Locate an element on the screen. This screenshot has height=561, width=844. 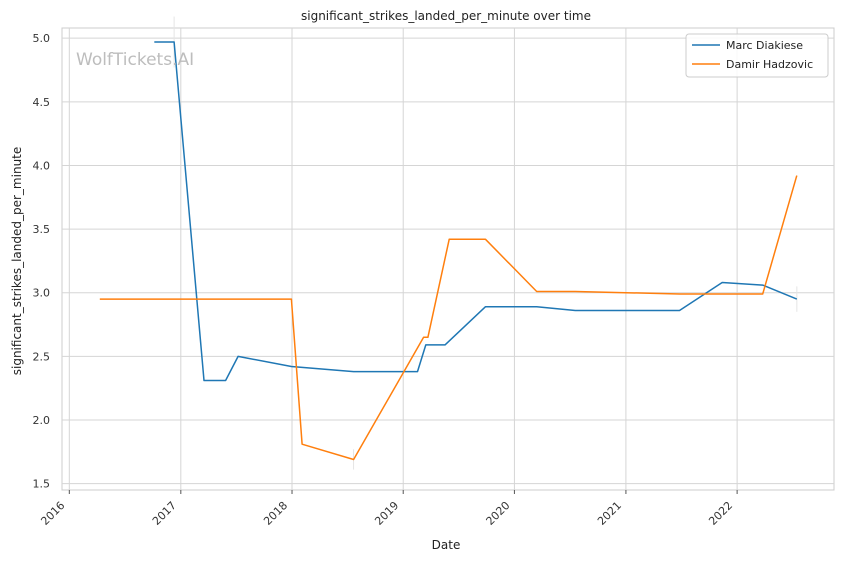
watermark: WolfTickets.AI is located at coordinates (135, 60).